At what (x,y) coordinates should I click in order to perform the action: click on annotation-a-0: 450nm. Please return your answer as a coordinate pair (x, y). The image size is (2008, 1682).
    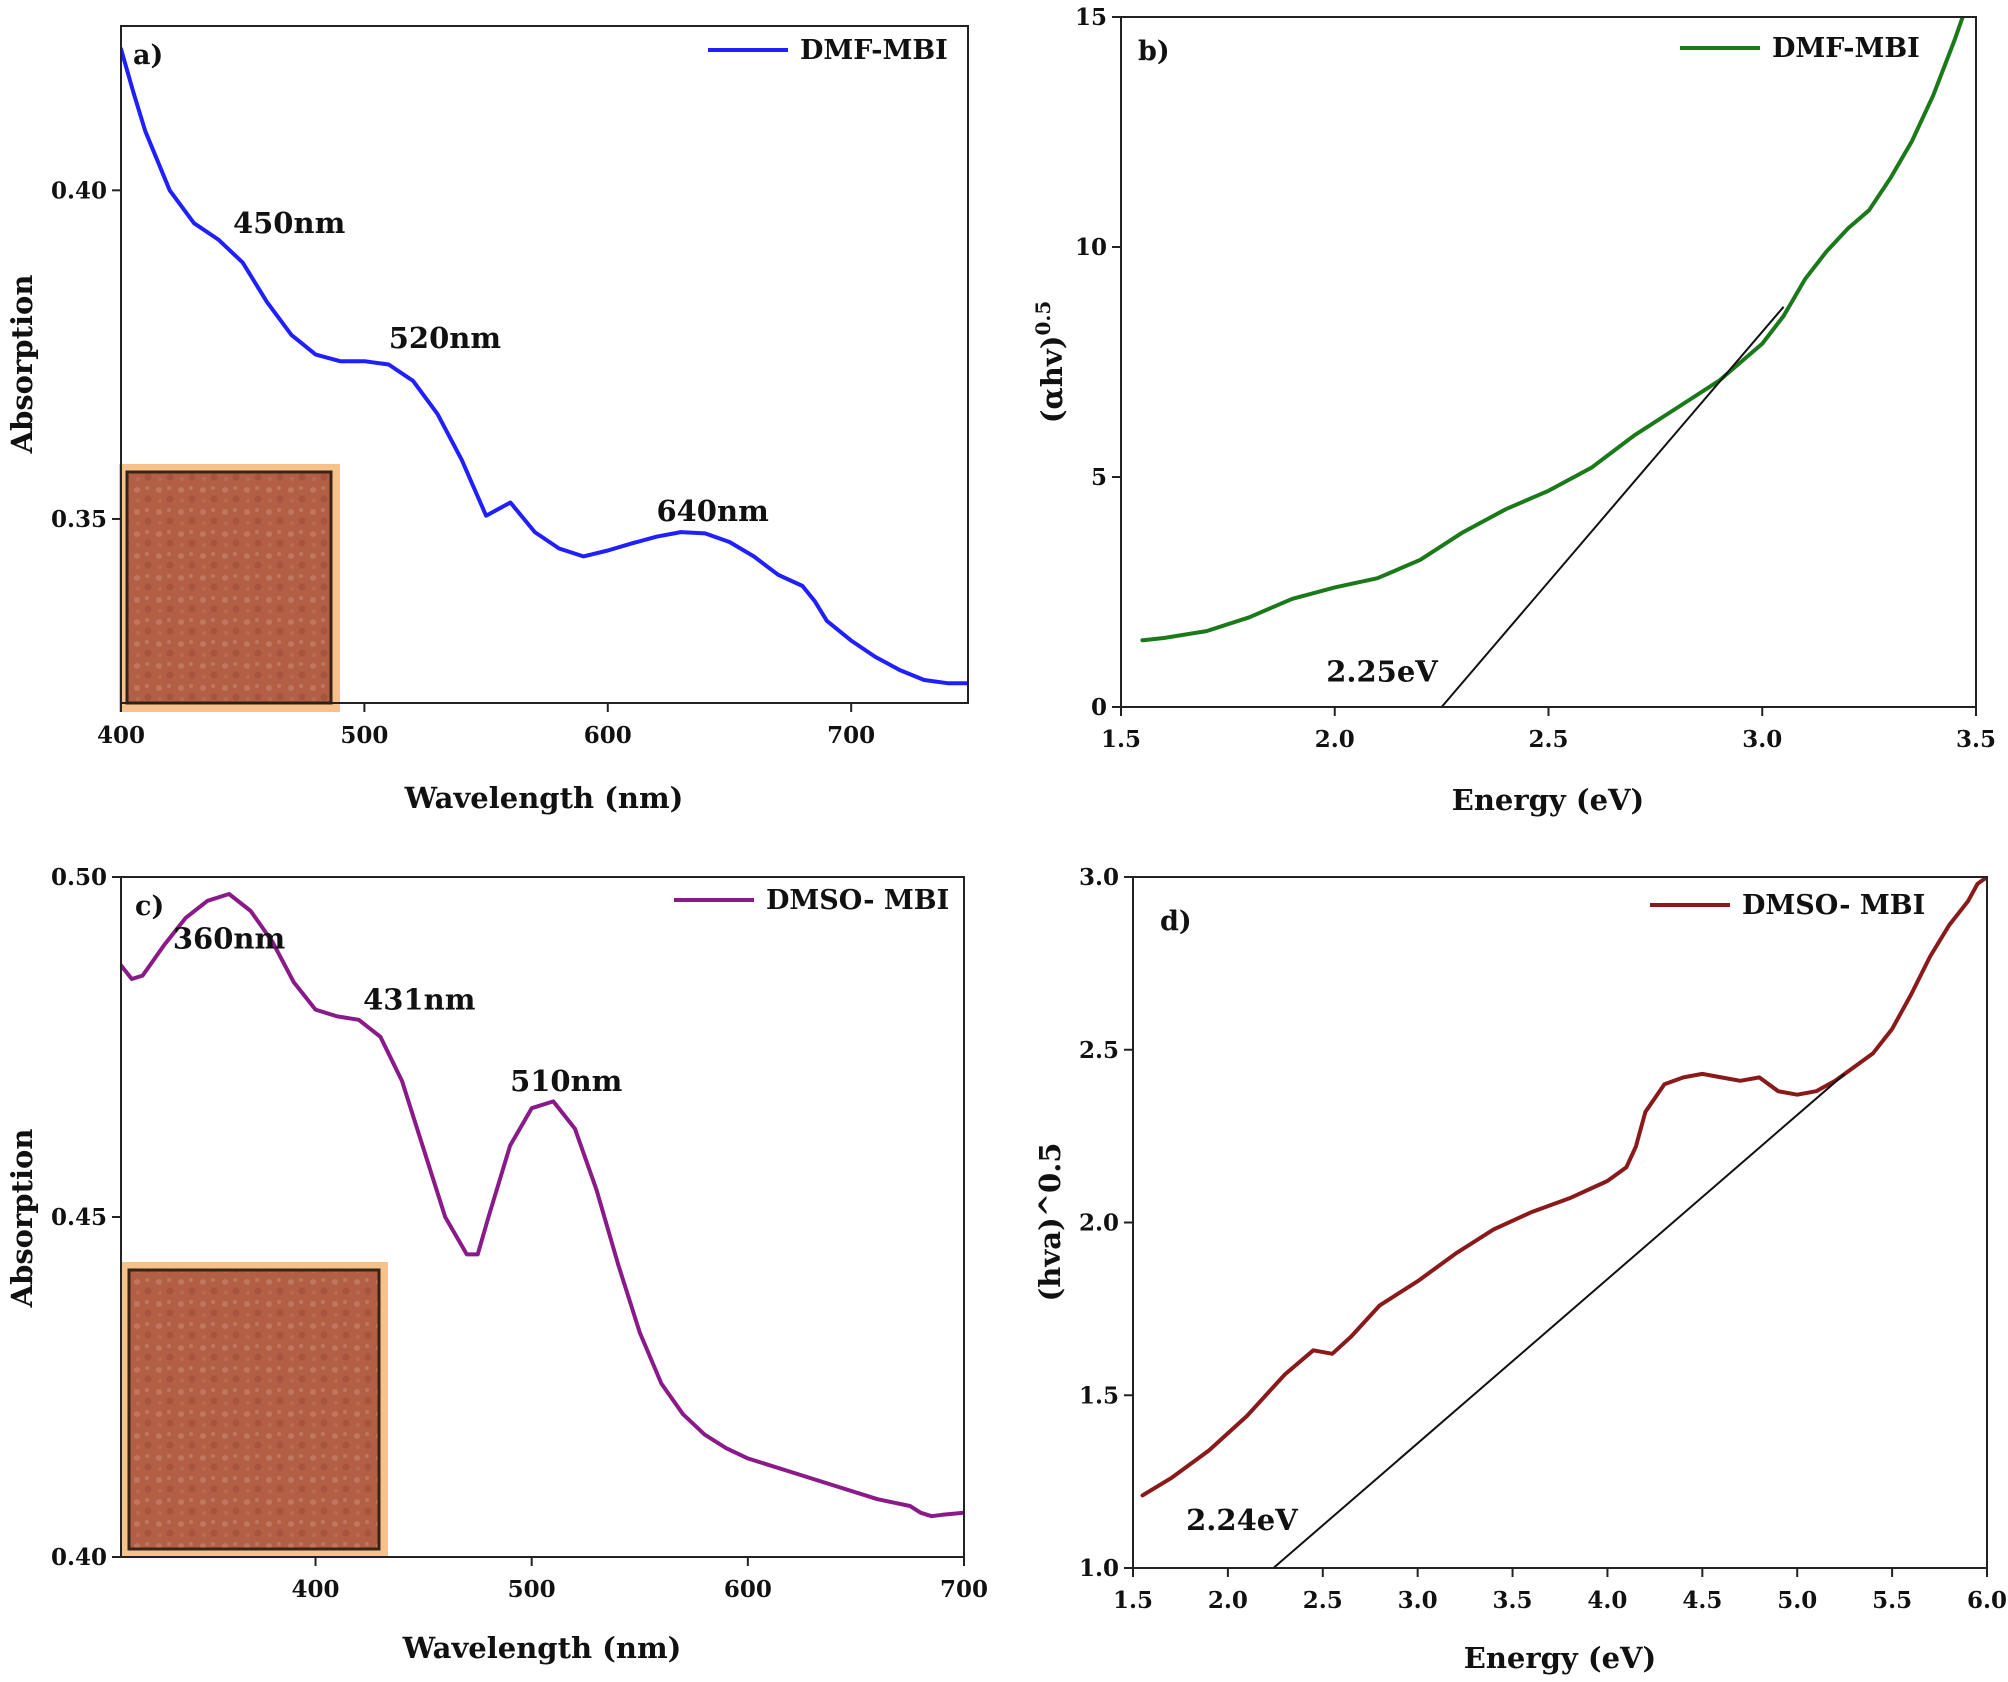
    Looking at the image, I should click on (289, 223).